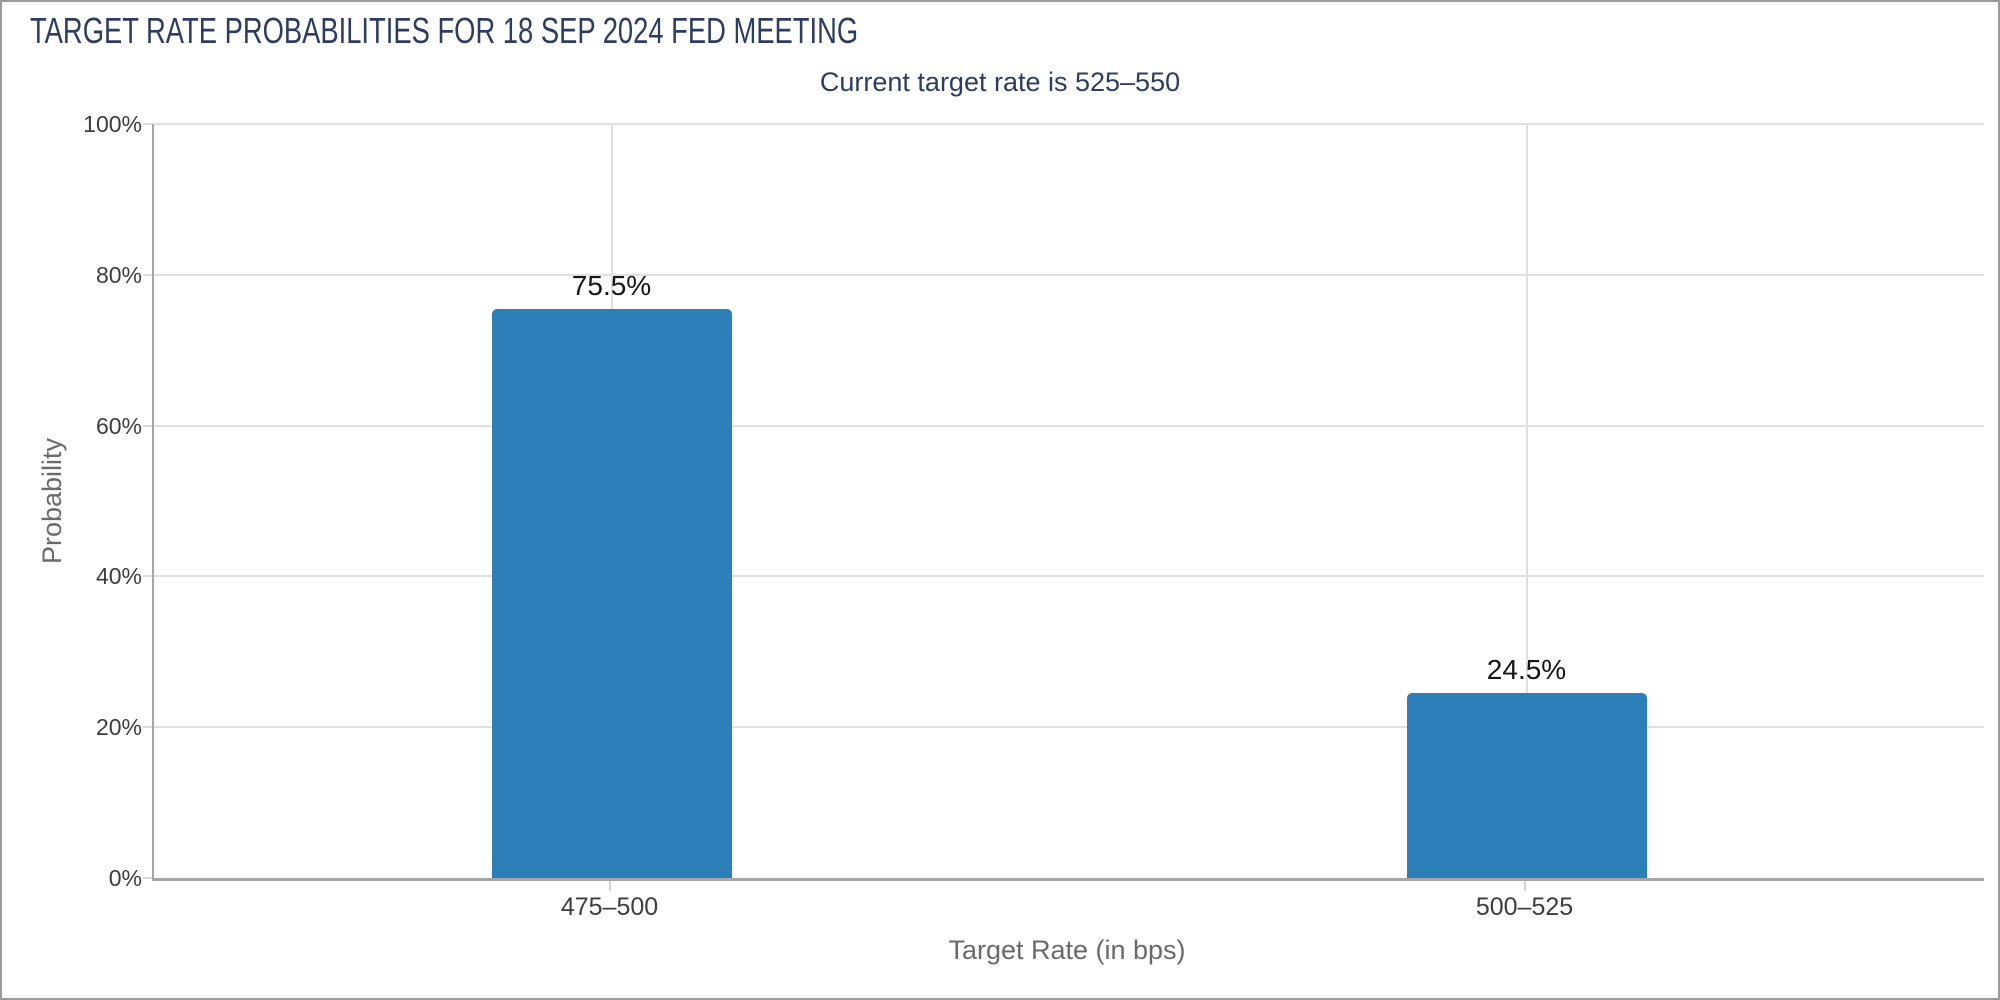 This screenshot has height=1000, width=2000. What do you see at coordinates (52, 501) in the screenshot?
I see `y-axis-title: Probability` at bounding box center [52, 501].